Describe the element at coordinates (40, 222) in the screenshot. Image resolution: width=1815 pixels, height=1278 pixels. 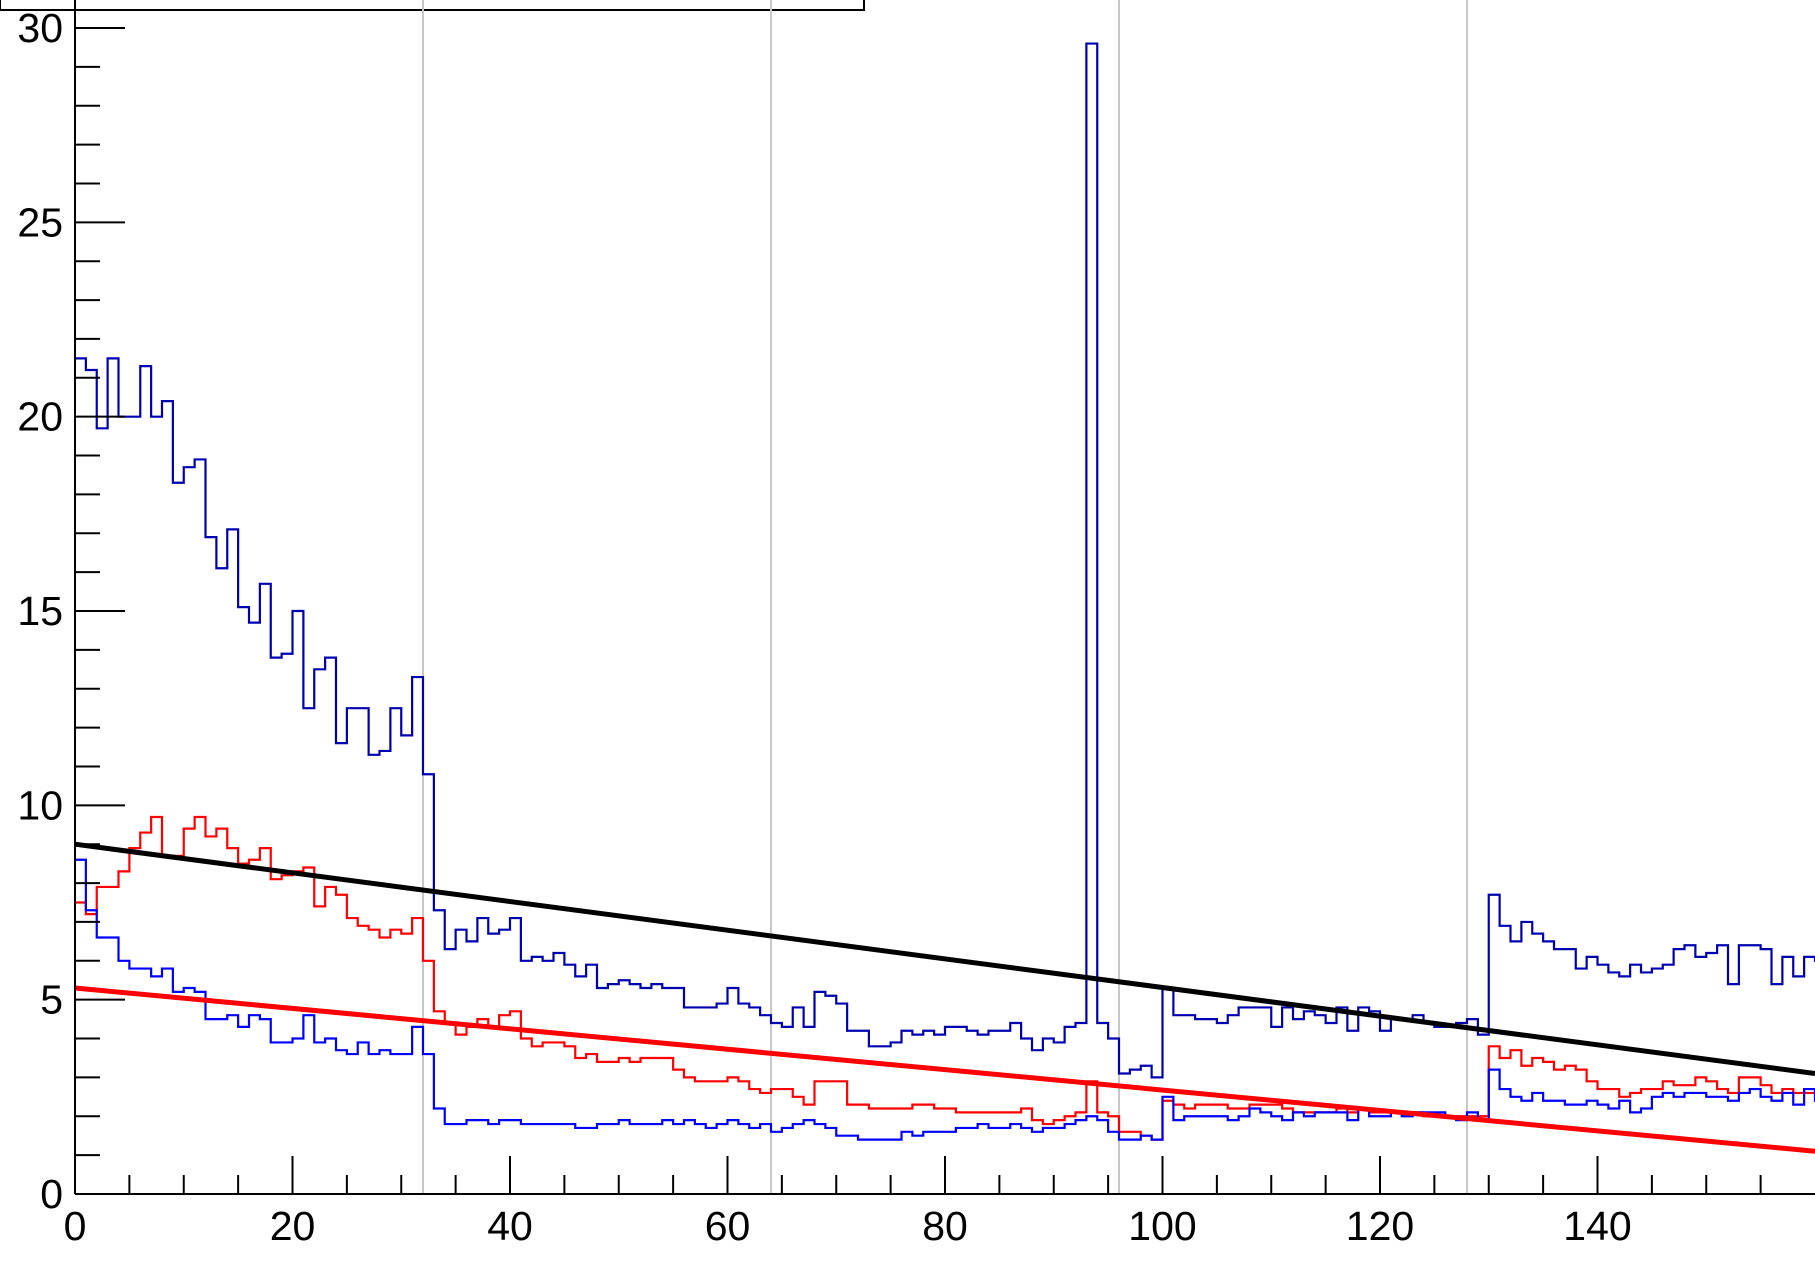
I see `y-tick-label: 25` at that location.